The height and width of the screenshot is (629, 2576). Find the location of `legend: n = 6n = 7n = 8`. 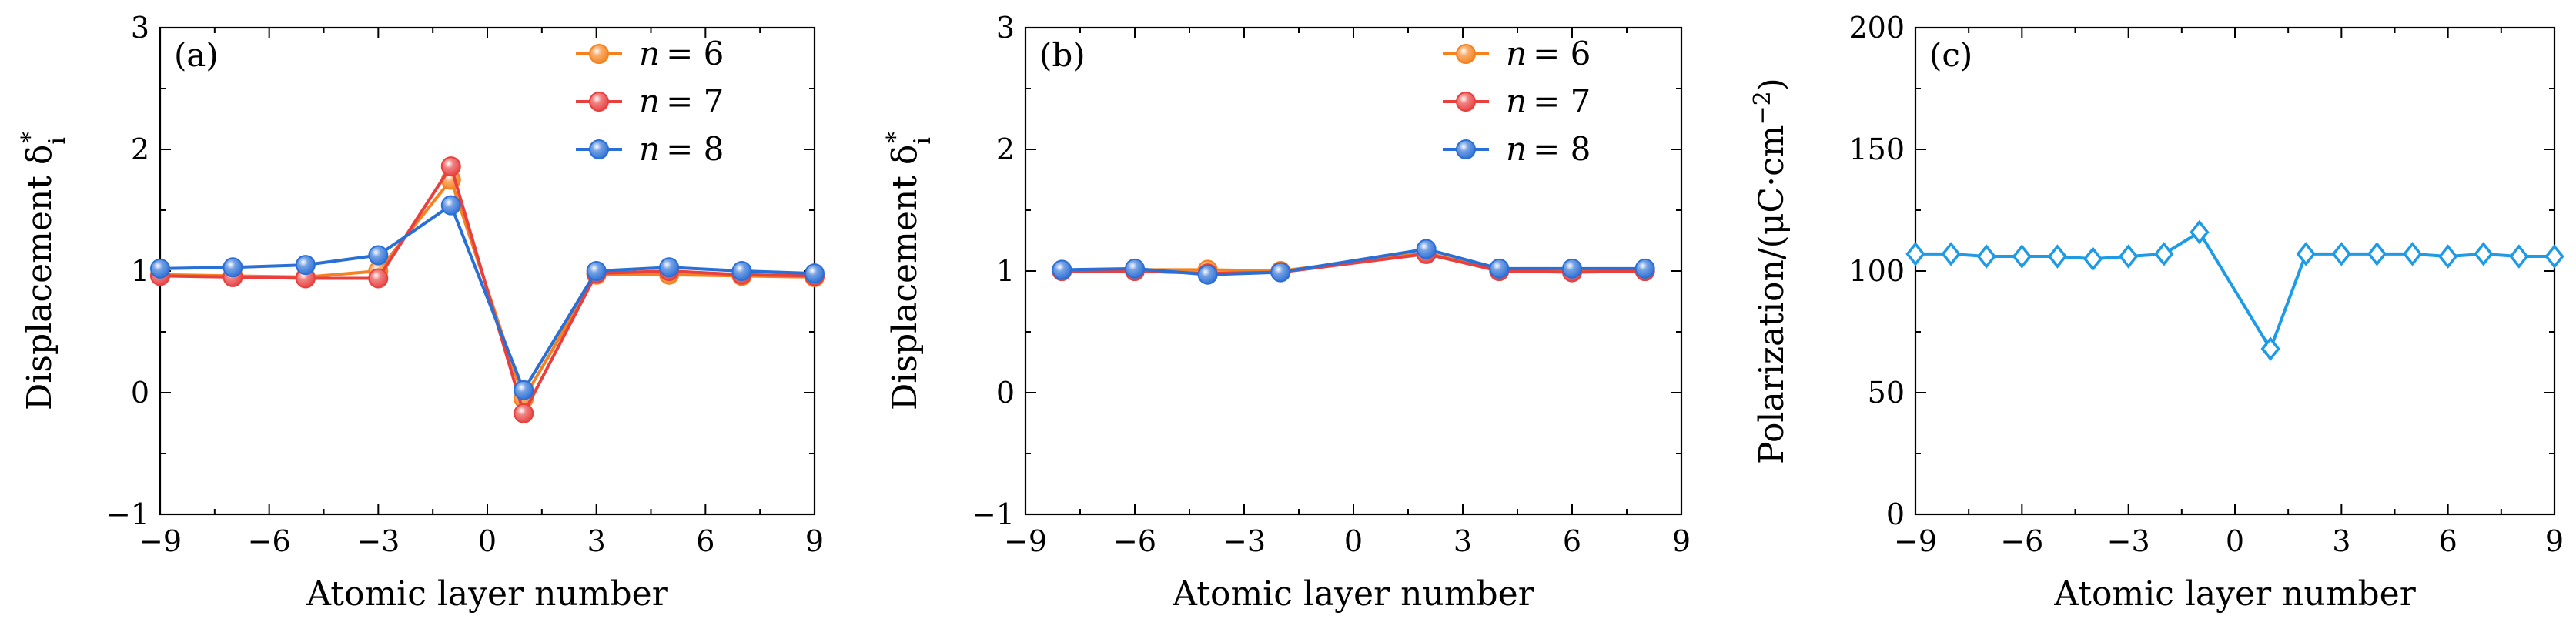

legend: n = 6n = 7n = 8 is located at coordinates (650, 101).